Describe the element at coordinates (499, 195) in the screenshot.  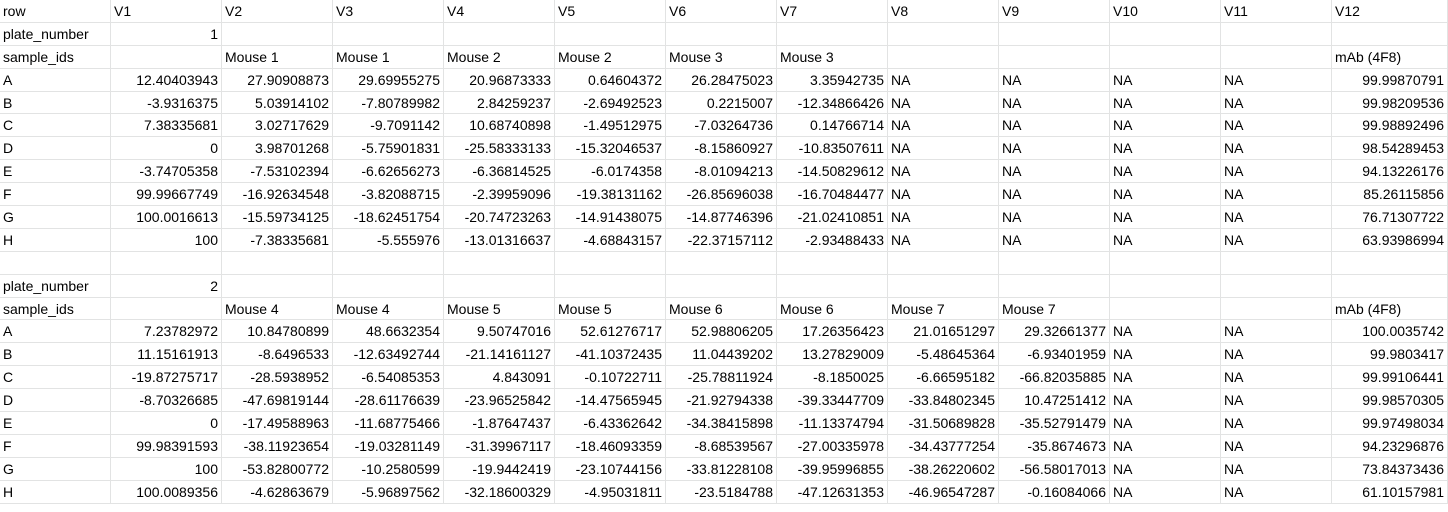
I see `data-cell: -2.39959096` at that location.